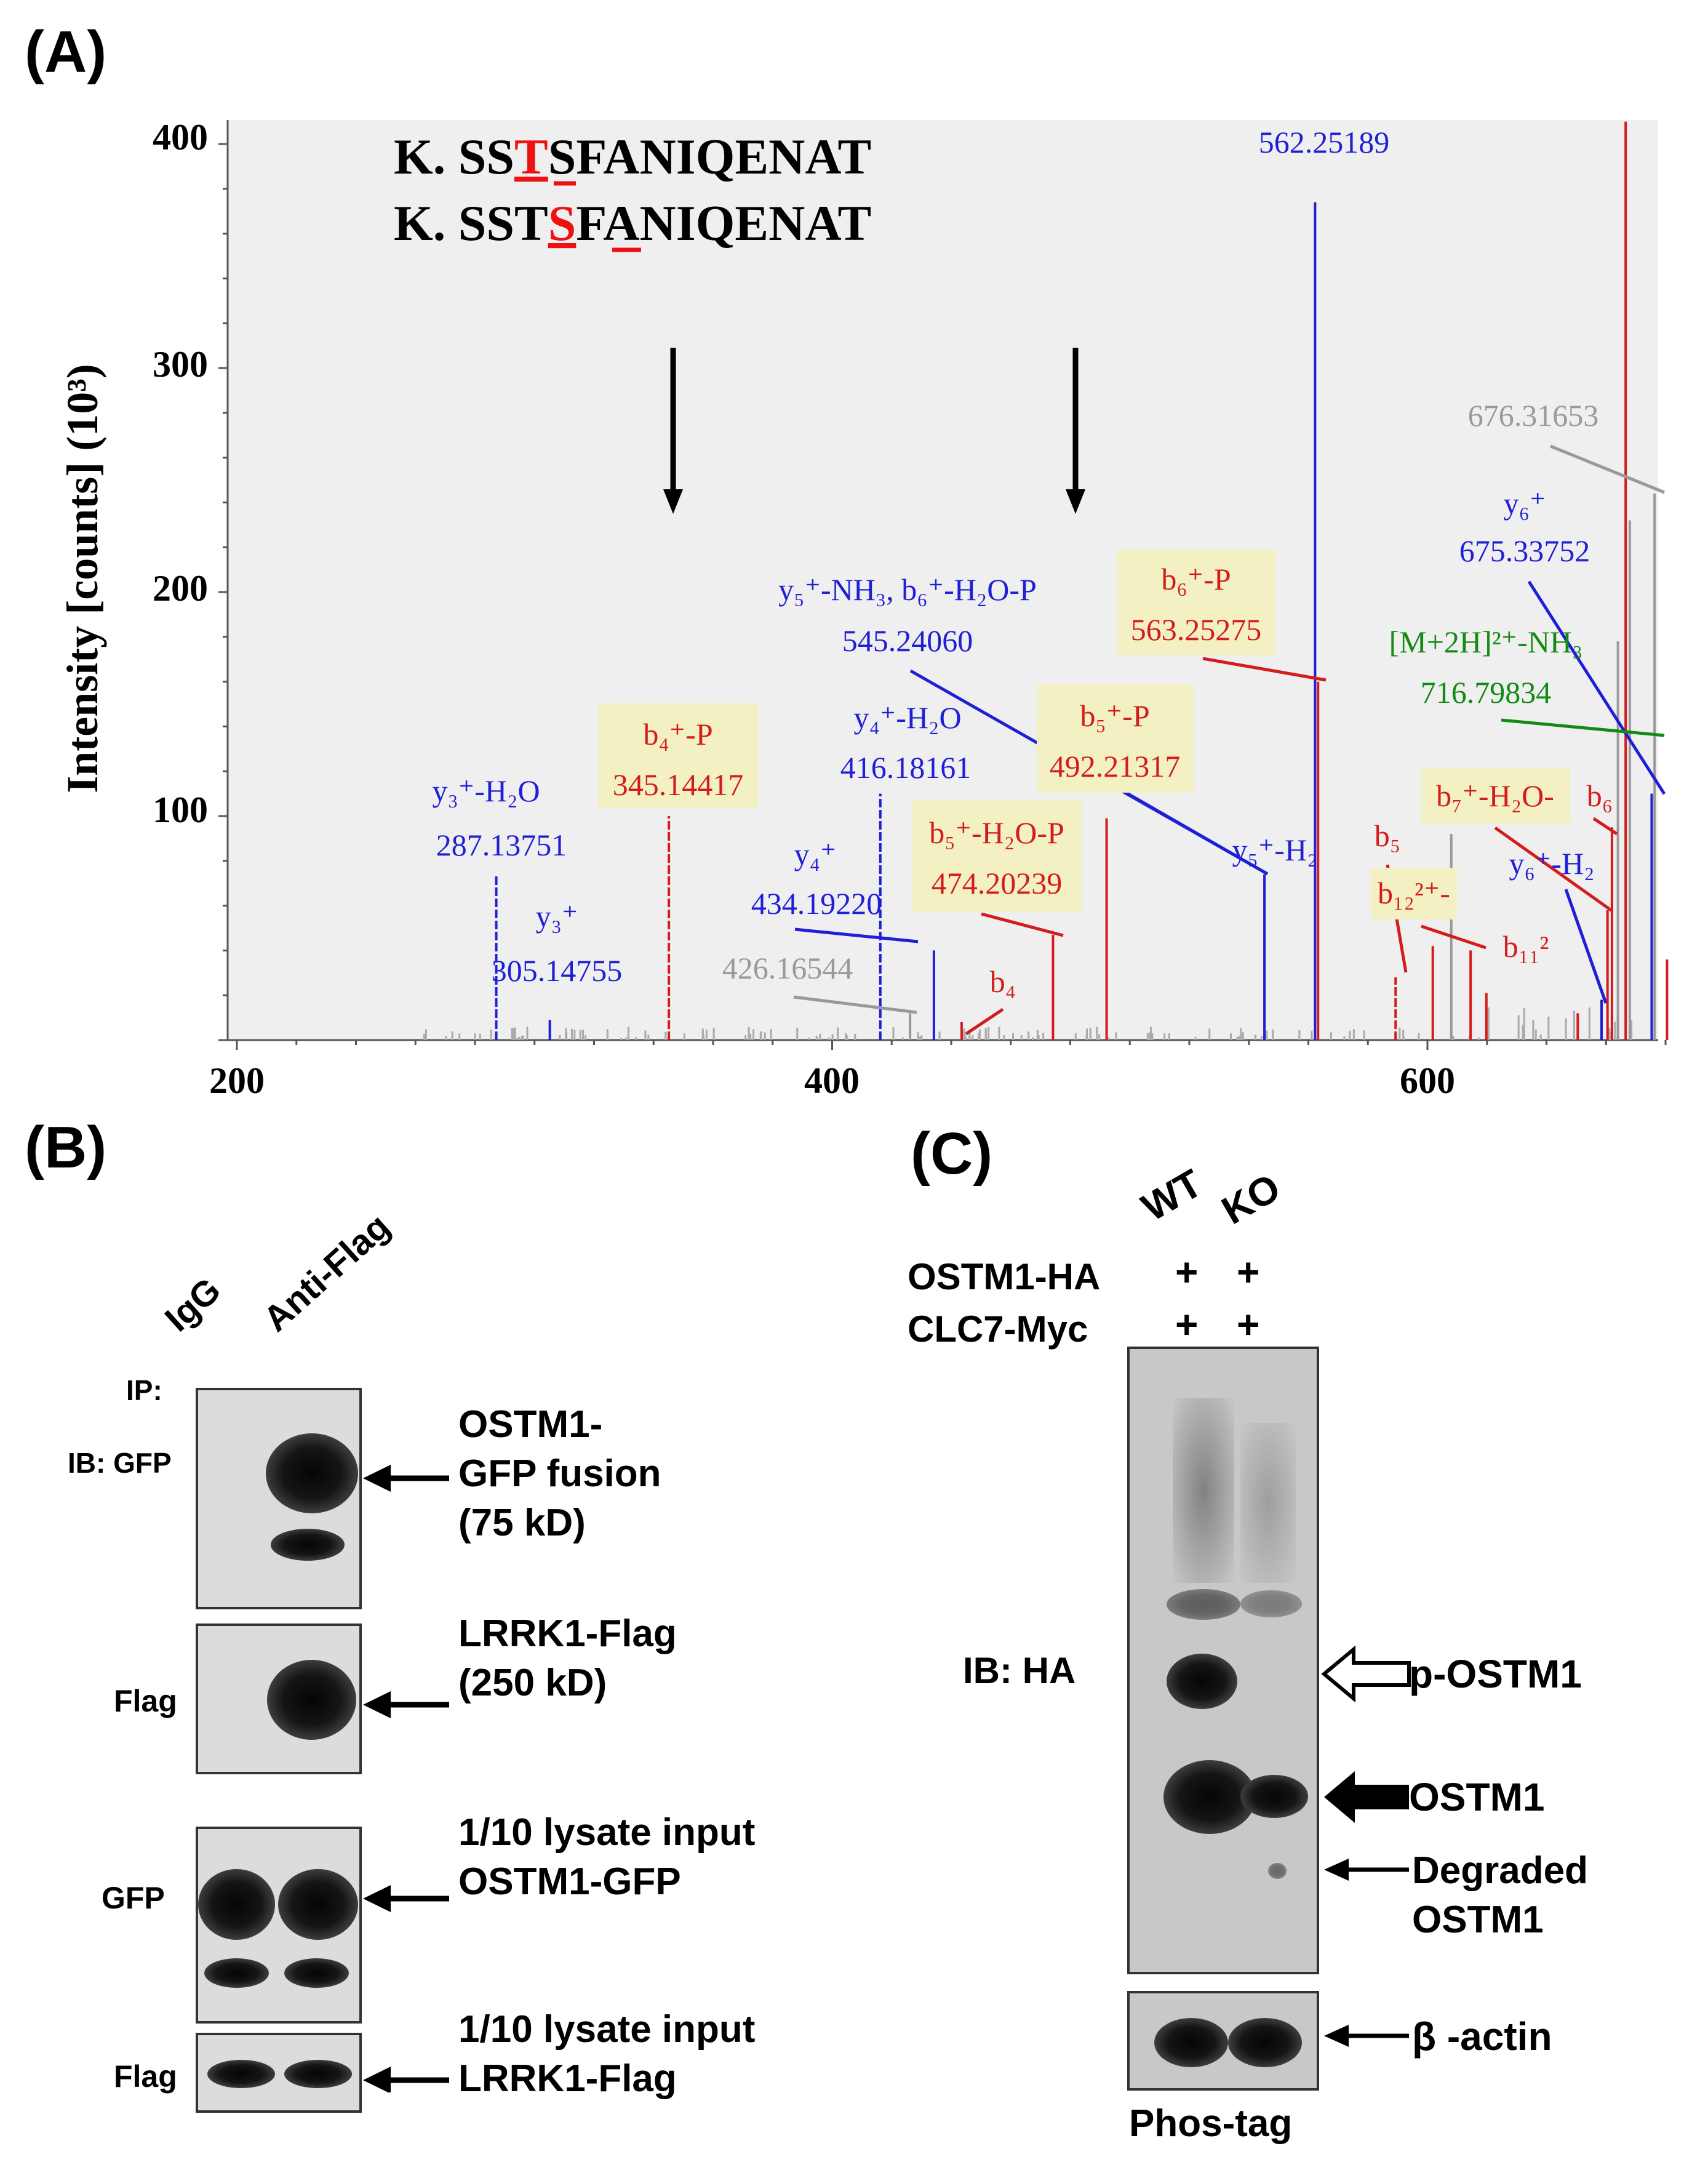 The image size is (1708, 2170). What do you see at coordinates (180, 364) in the screenshot?
I see `y-tick-label: 300` at bounding box center [180, 364].